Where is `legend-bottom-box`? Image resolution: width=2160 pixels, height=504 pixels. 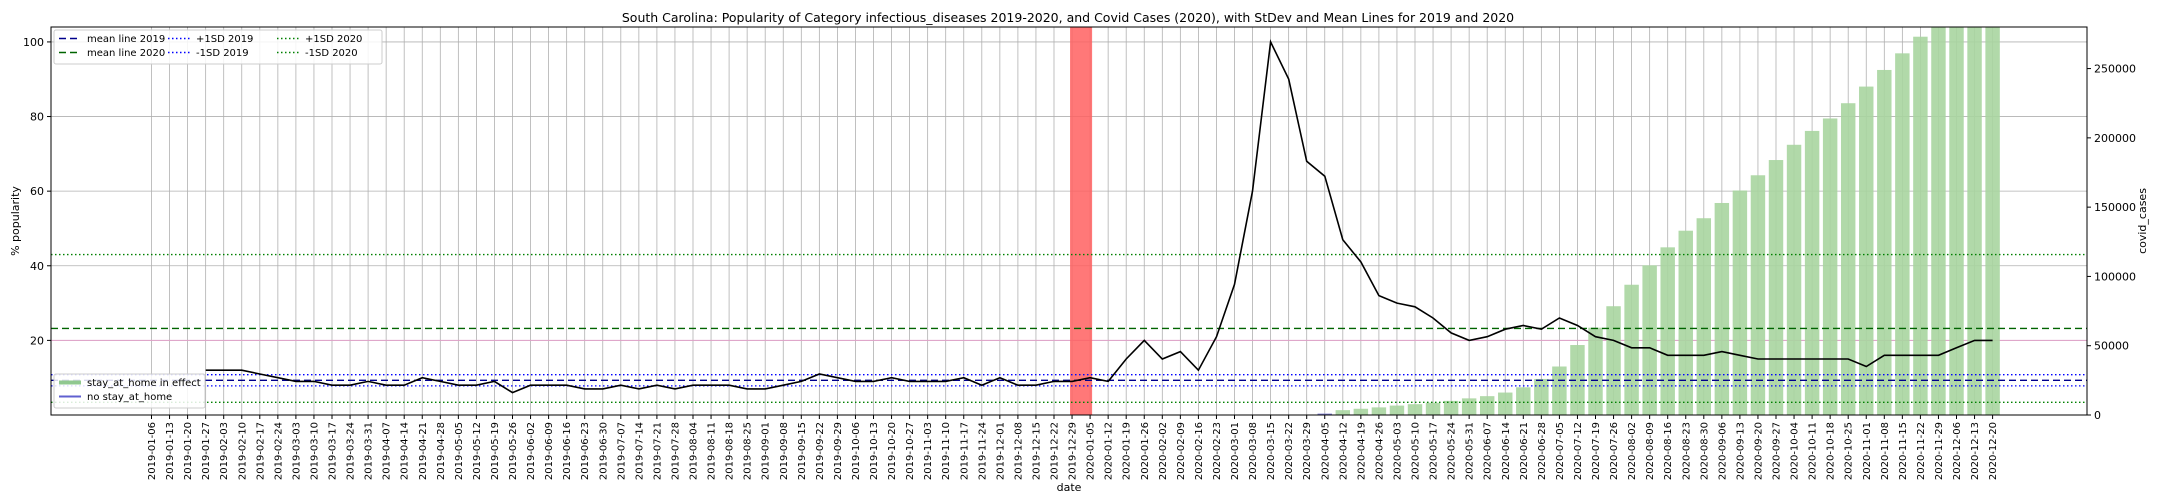 legend-bottom-box is located at coordinates (129, 391).